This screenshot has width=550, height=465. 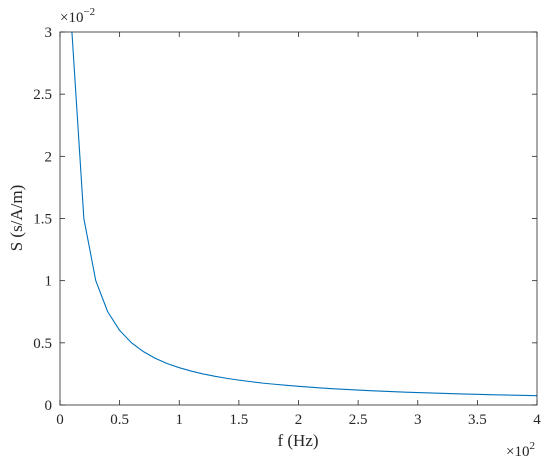 What do you see at coordinates (418, 420) in the screenshot?
I see `x-tick-label: 3` at bounding box center [418, 420].